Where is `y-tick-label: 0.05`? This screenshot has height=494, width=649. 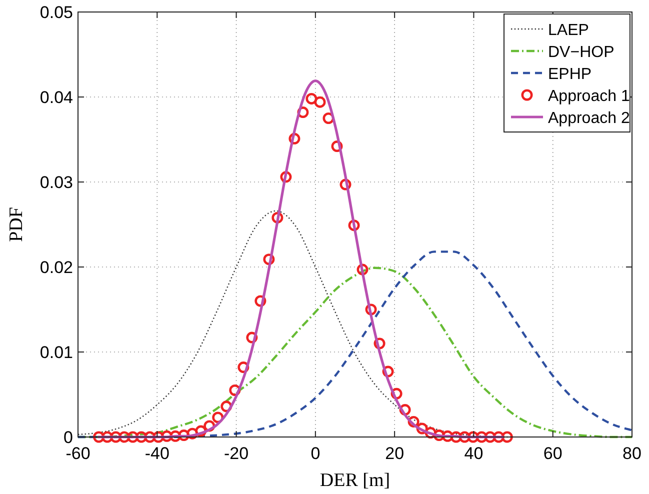 y-tick-label: 0.05 is located at coordinates (56, 12).